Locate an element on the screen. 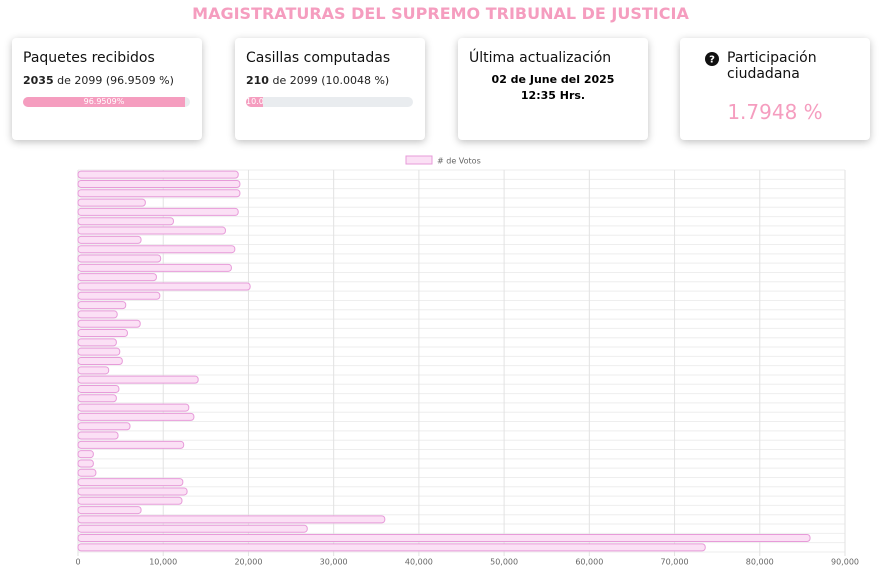  time: 12:35 Hrs. is located at coordinates (553, 95).